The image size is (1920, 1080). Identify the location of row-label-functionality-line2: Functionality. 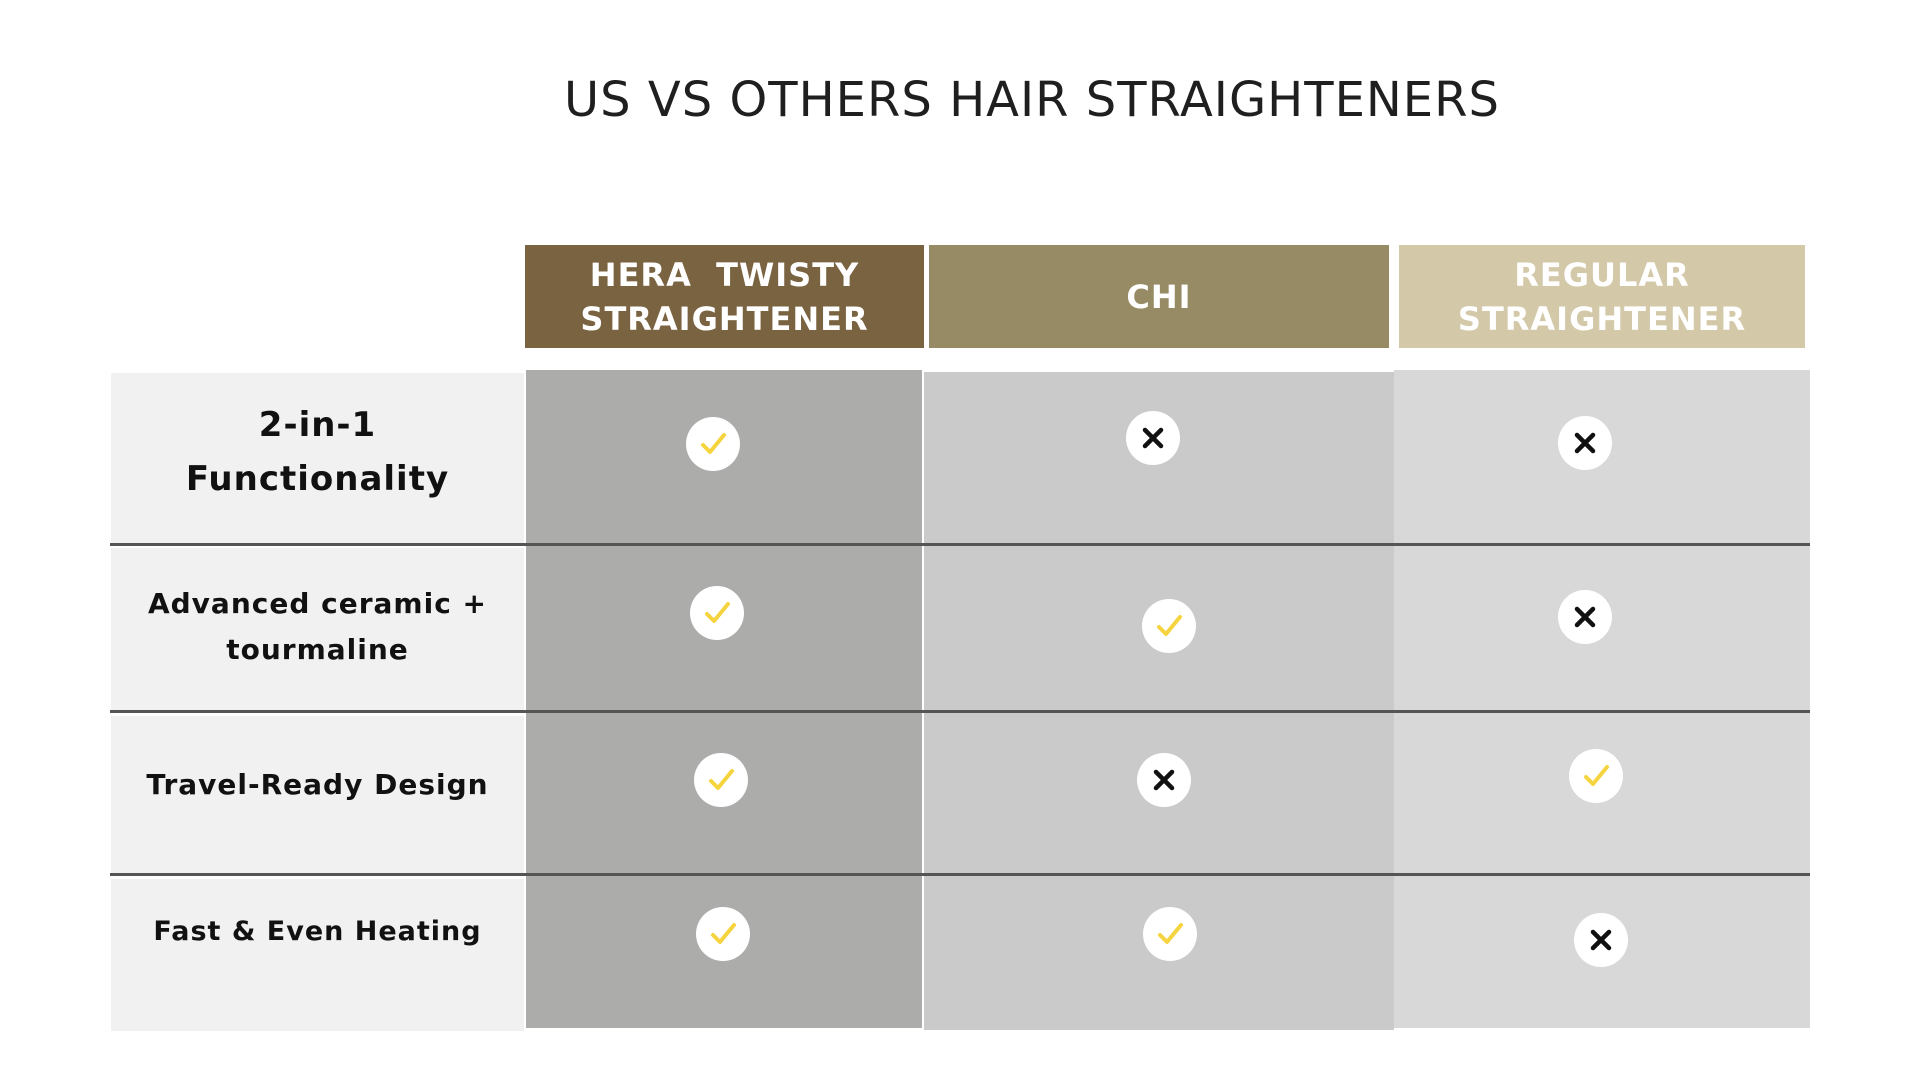
(317, 479).